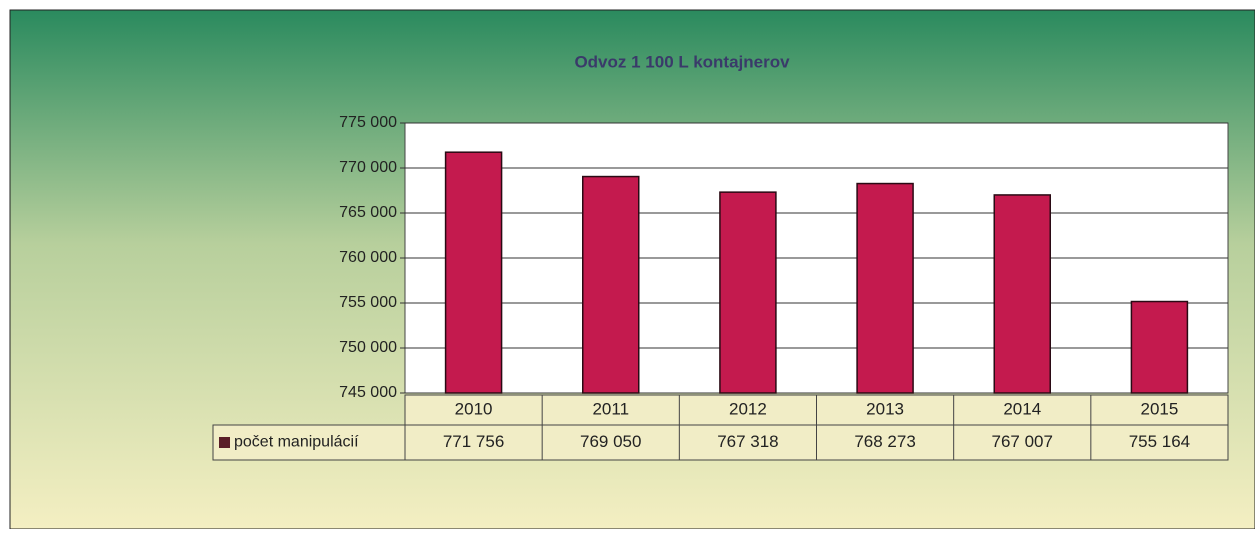 The width and height of the screenshot is (1255, 534). Describe the element at coordinates (296, 442) in the screenshot. I see `legend-label: počet manipulácií` at that location.